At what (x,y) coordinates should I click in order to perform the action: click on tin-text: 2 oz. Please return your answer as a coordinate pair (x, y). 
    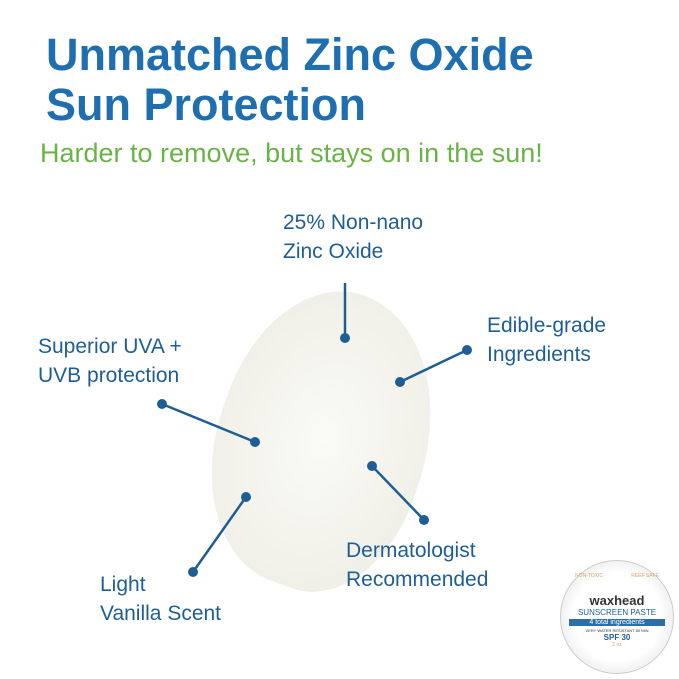
    Looking at the image, I should click on (617, 645).